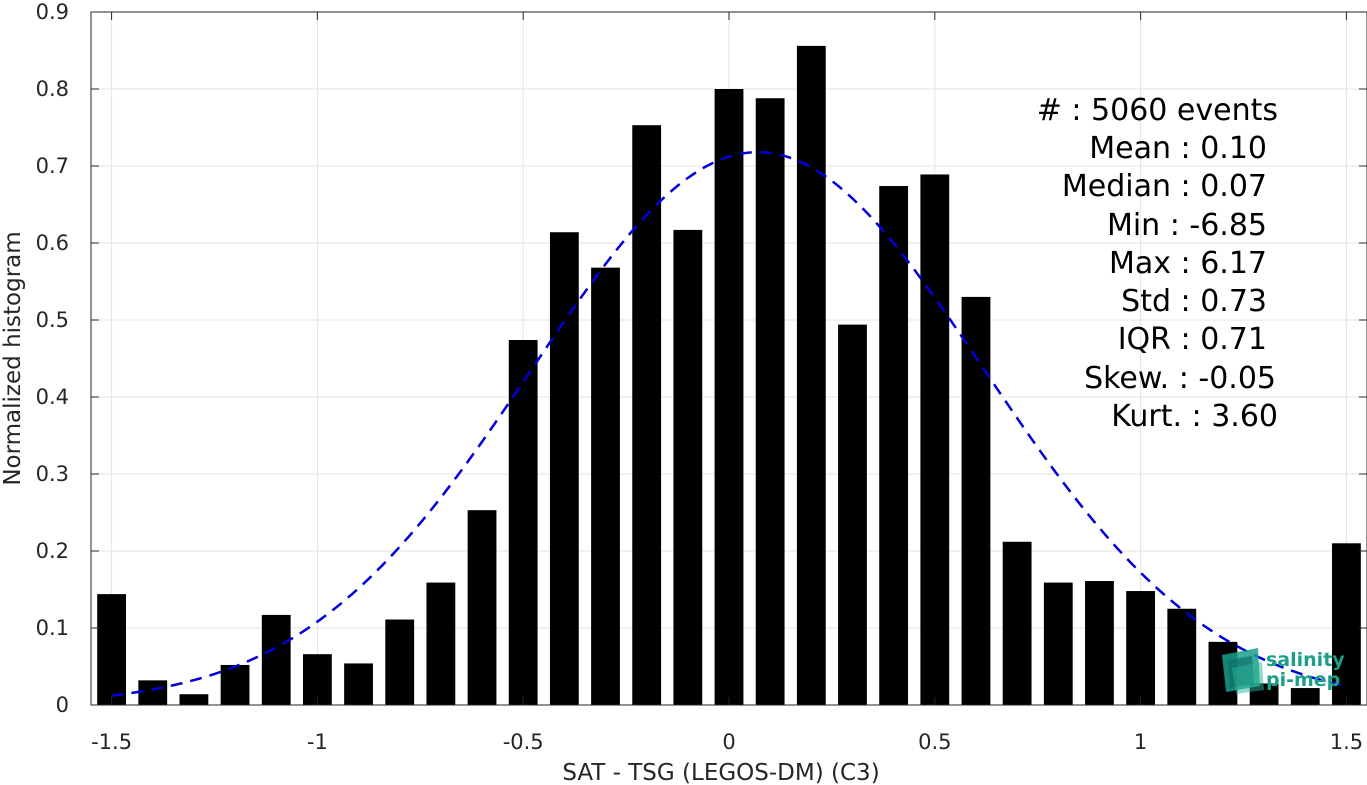  Describe the element at coordinates (1180, 378) in the screenshot. I see `stat-skew: Skew. : -0.05` at that location.